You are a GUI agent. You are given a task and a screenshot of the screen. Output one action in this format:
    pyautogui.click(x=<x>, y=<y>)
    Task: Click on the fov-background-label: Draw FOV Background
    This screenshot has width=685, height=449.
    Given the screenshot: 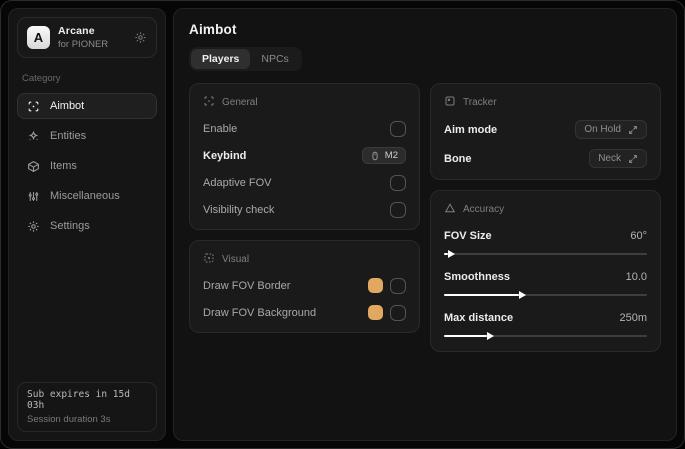 What is the action you would take?
    pyautogui.click(x=260, y=312)
    